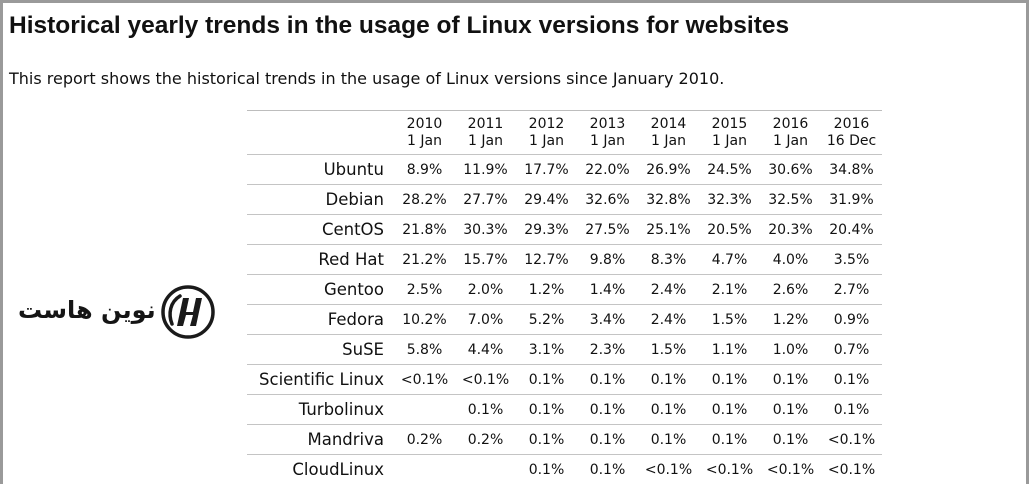 The height and width of the screenshot is (484, 1029). What do you see at coordinates (320, 439) in the screenshot?
I see `row-label: Mandriva` at bounding box center [320, 439].